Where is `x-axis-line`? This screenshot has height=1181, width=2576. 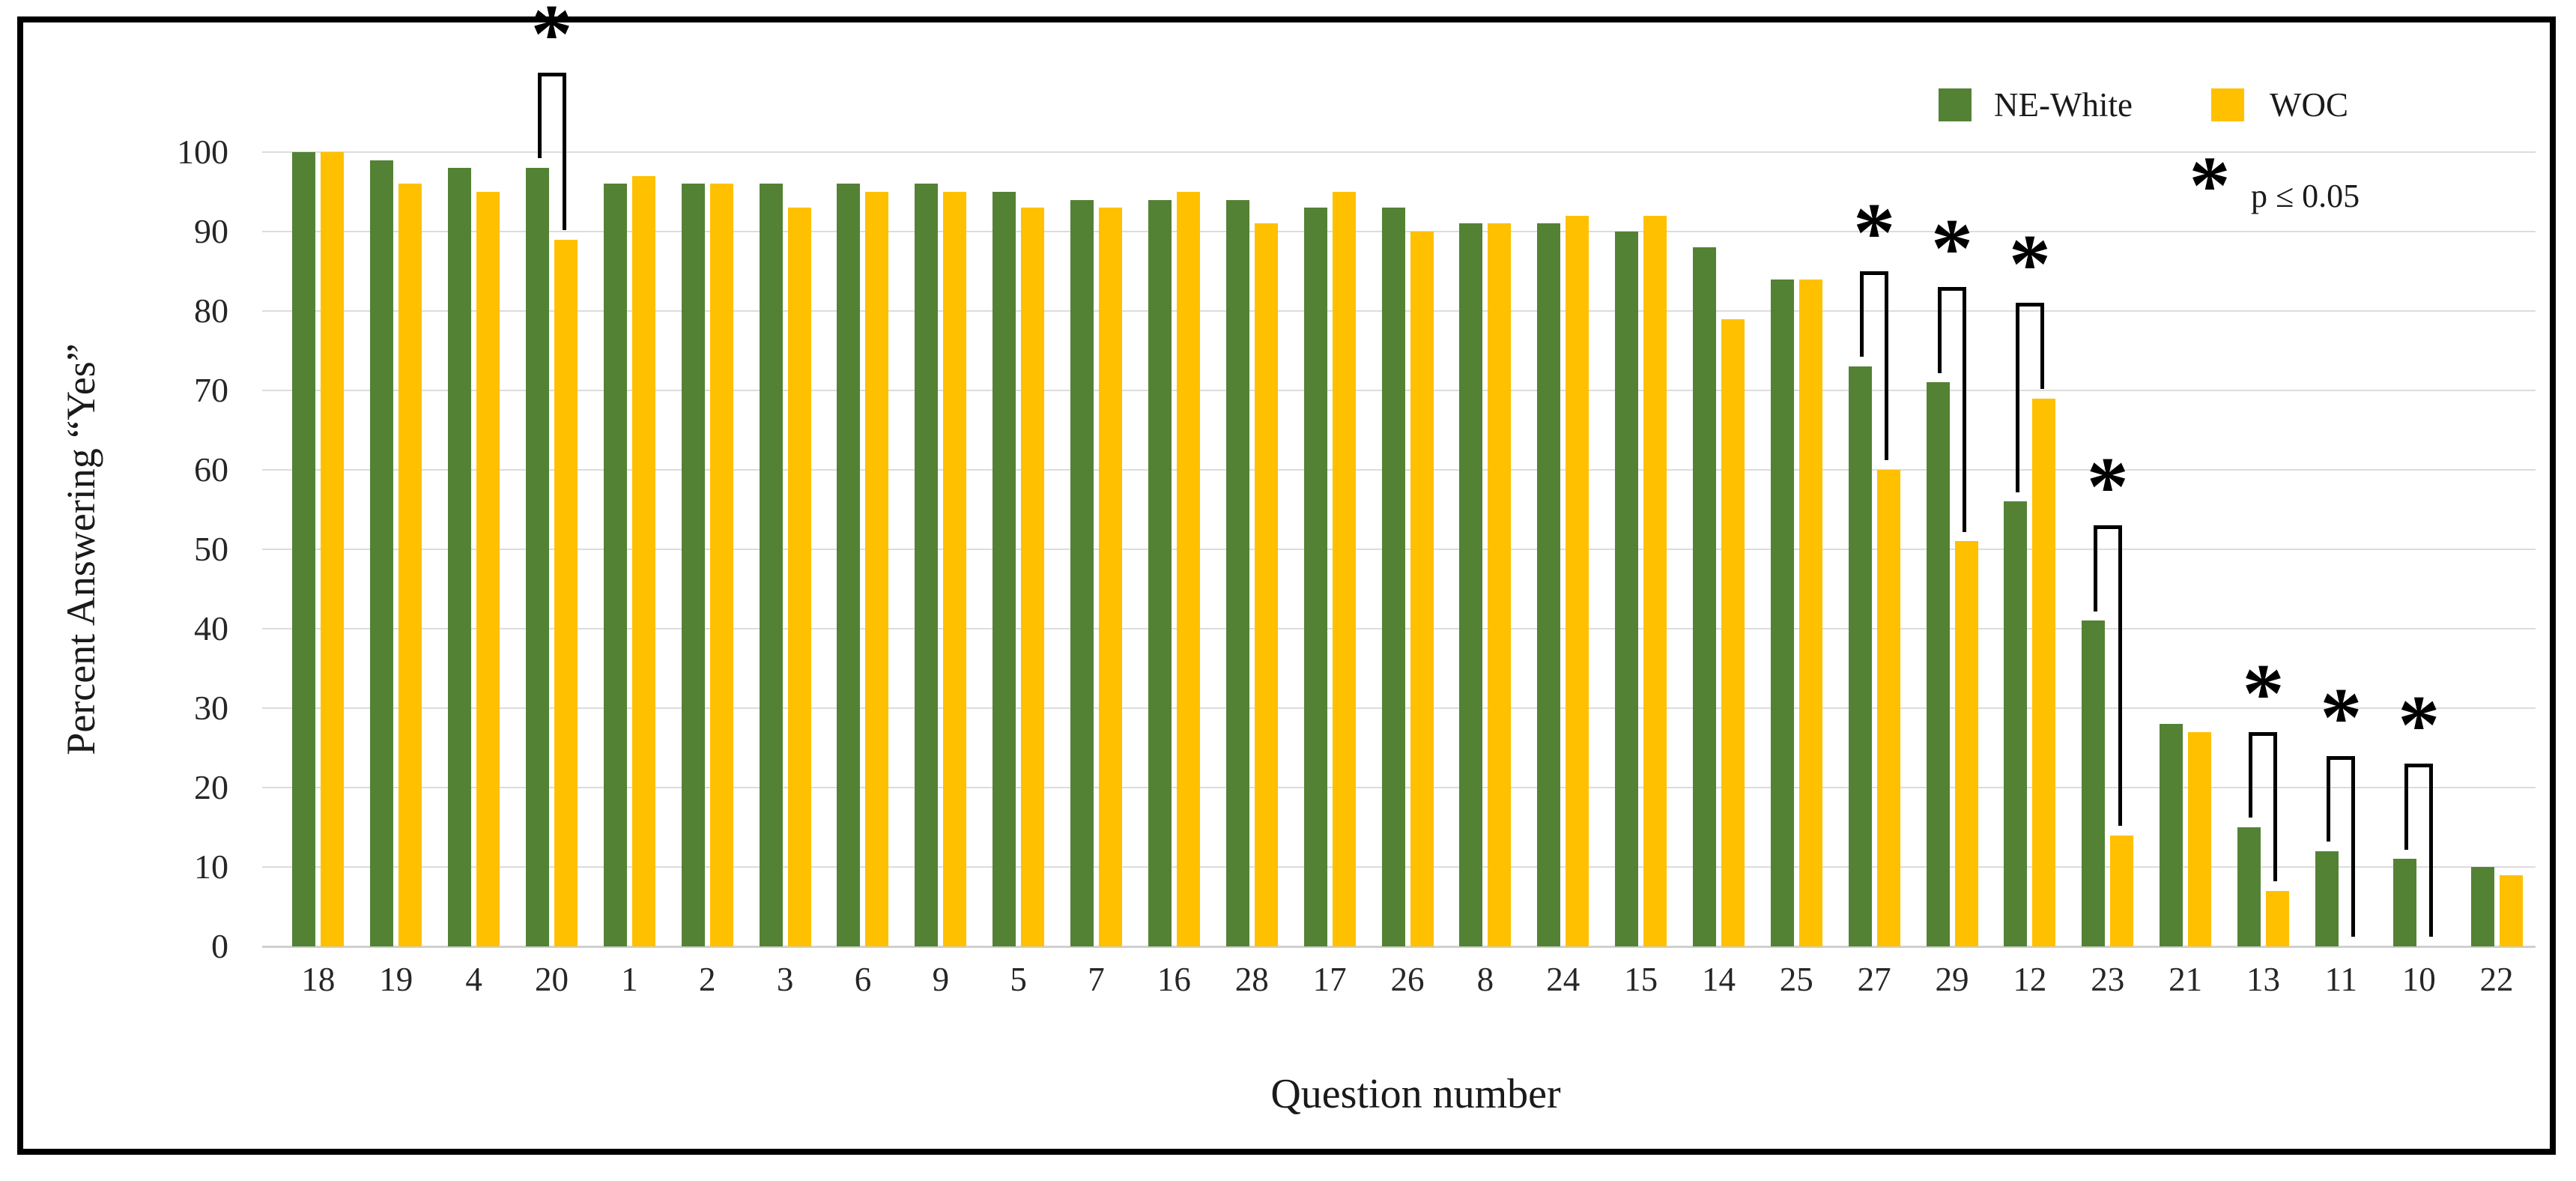 x-axis-line is located at coordinates (1399, 947).